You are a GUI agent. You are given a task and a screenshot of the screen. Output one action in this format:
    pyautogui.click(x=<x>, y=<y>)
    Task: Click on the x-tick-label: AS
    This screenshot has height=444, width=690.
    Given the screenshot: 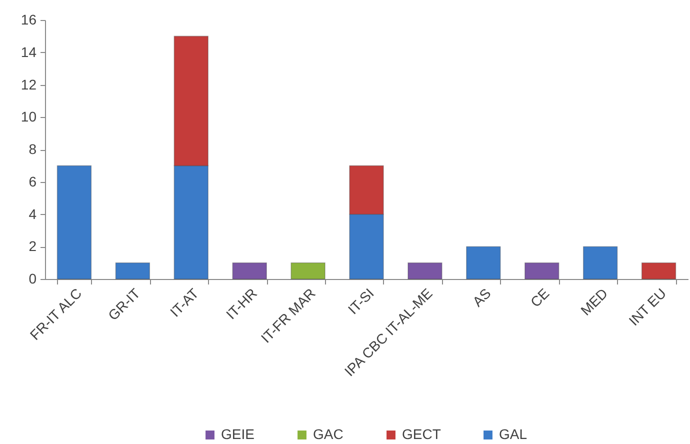 What is the action you would take?
    pyautogui.click(x=481, y=297)
    